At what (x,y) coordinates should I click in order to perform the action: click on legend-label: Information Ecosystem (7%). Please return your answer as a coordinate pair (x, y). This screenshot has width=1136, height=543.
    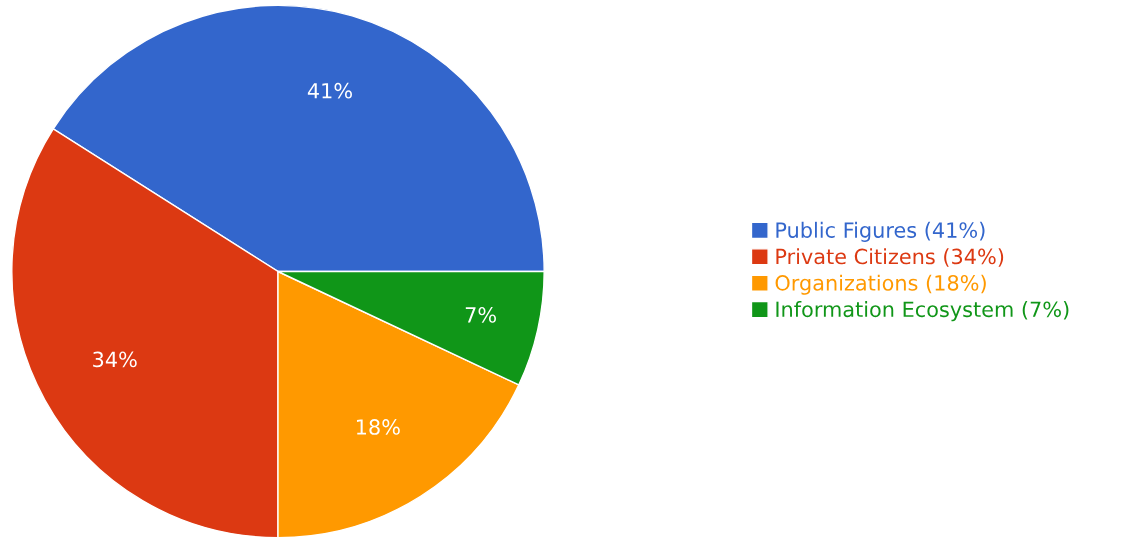
    Looking at the image, I should click on (922, 311).